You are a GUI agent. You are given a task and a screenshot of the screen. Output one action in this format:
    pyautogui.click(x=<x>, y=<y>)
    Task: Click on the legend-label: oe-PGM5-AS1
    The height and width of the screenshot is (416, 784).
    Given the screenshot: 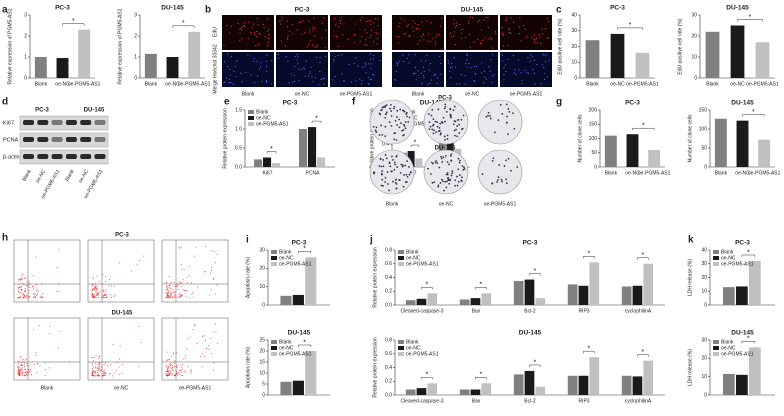 What is the action you would take?
    pyautogui.click(x=737, y=264)
    